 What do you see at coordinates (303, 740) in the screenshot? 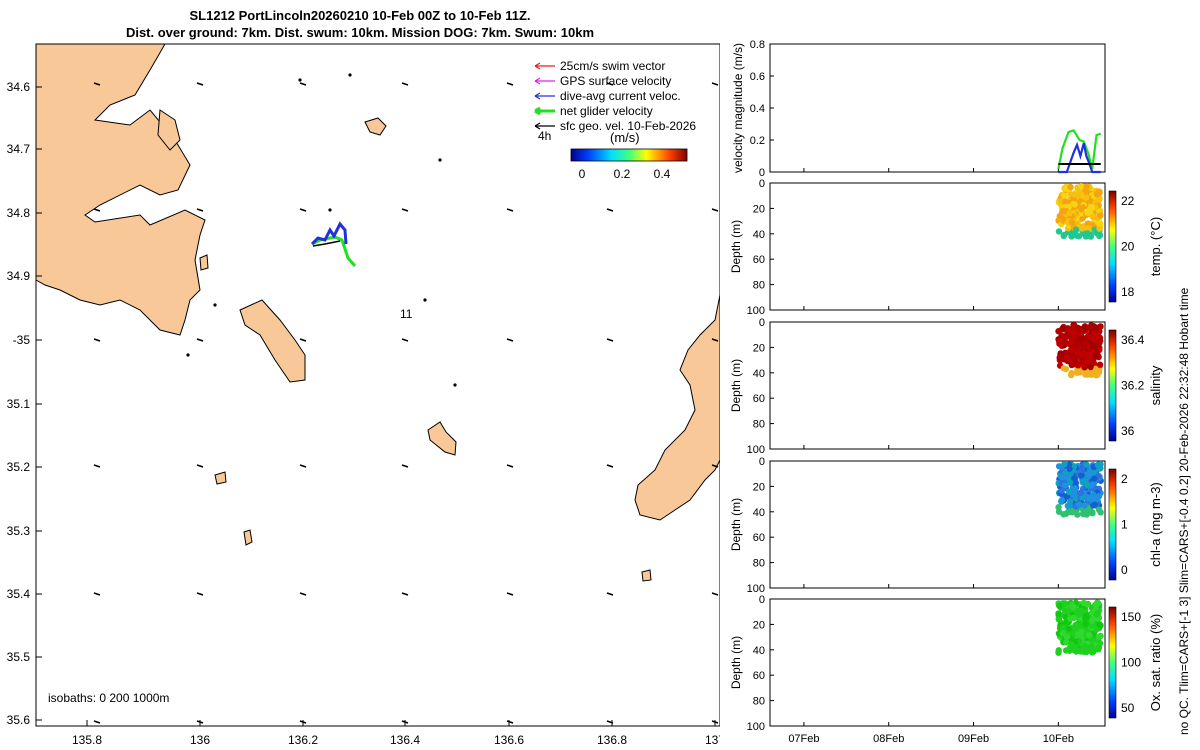
I see `map-lon-tick-label: 136.2` at bounding box center [303, 740].